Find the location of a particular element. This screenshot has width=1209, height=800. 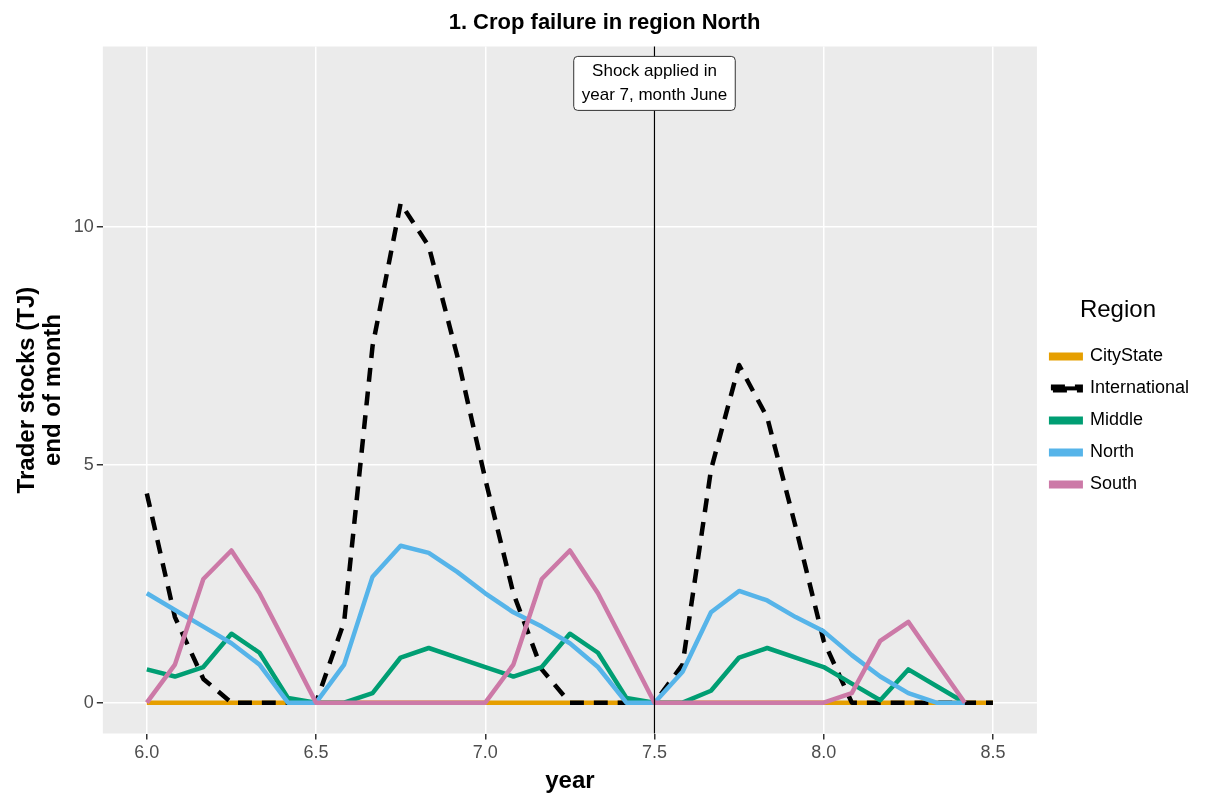

chart-title: 1. Crop failure in region North is located at coordinates (604, 22).